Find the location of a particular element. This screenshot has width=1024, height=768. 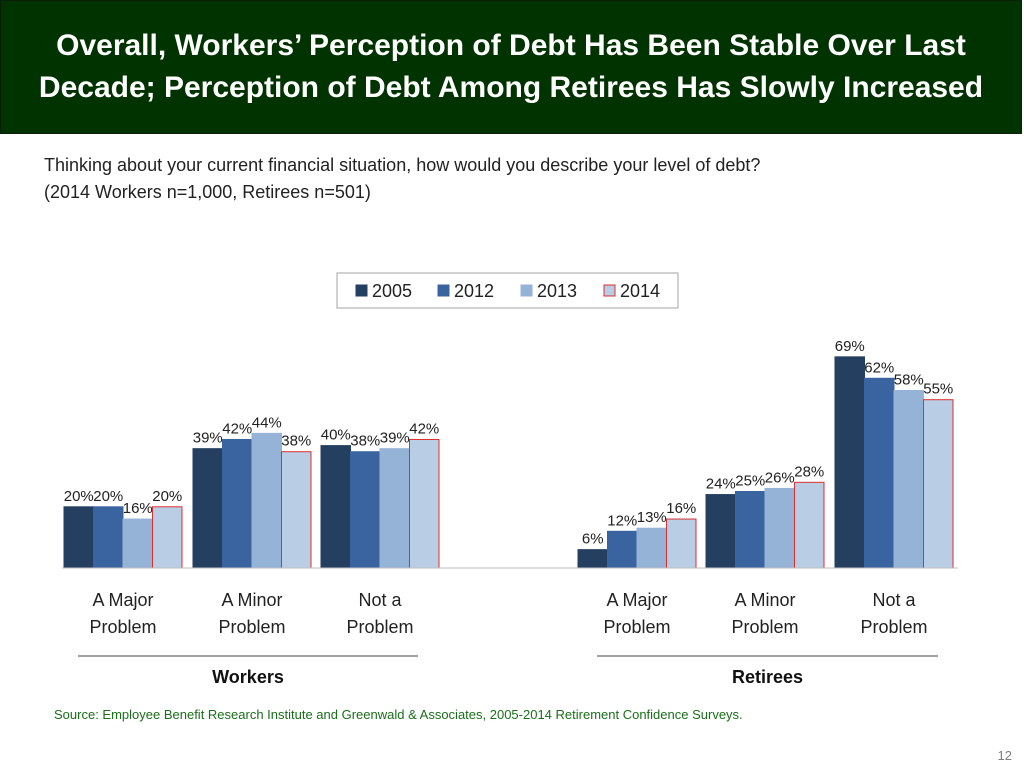

data-label: 55% is located at coordinates (938, 389).